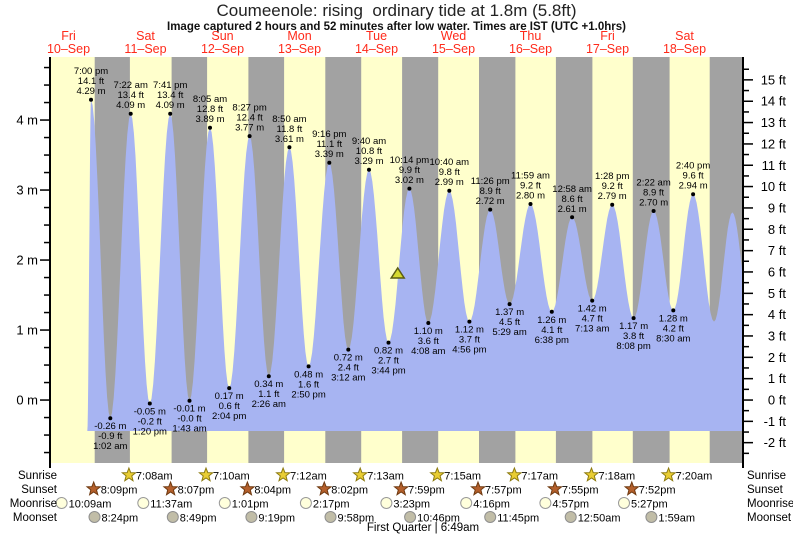 The width and height of the screenshot is (793, 539). What do you see at coordinates (592, 319) in the screenshot?
I see `low-tide-label: 4.7 ft` at bounding box center [592, 319].